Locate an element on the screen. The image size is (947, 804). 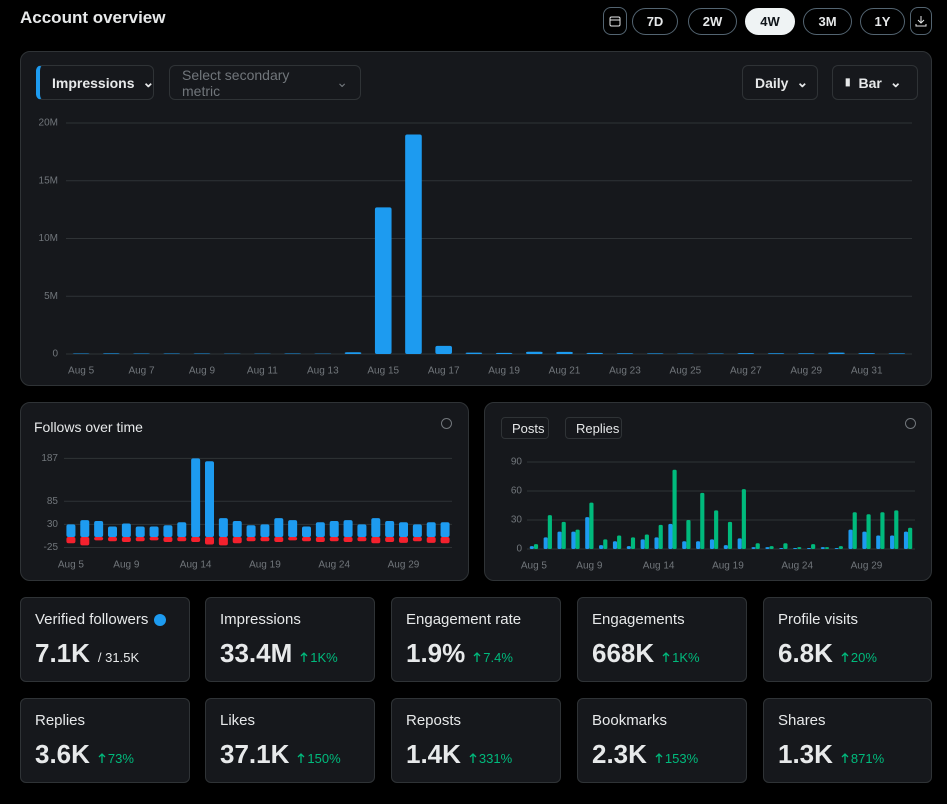
card-label: Verified followers is located at coordinates (101, 619).